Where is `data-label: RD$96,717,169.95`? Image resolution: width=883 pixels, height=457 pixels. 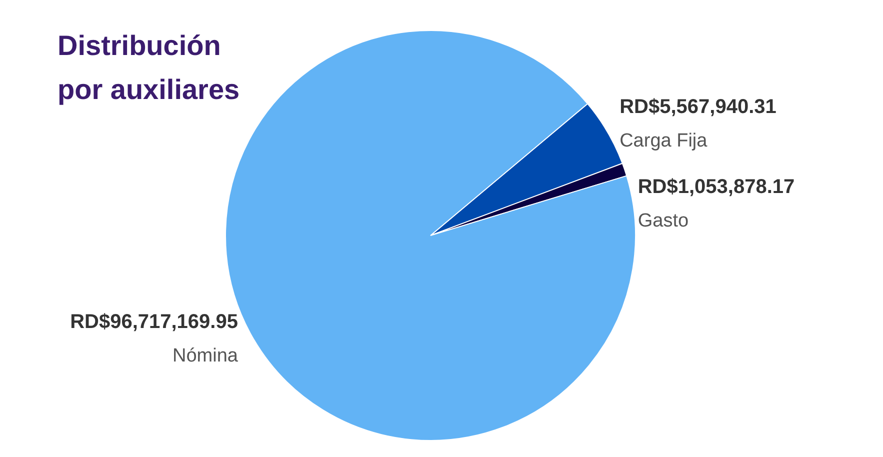 data-label: RD$96,717,169.95 is located at coordinates (154, 321).